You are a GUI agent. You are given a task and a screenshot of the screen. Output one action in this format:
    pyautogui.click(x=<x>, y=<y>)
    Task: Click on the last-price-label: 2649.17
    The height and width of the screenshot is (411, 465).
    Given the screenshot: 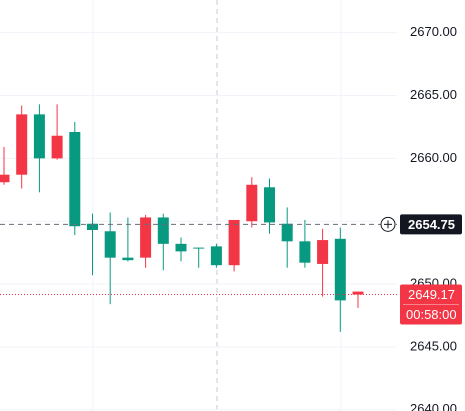 What is the action you would take?
    pyautogui.click(x=431, y=294)
    